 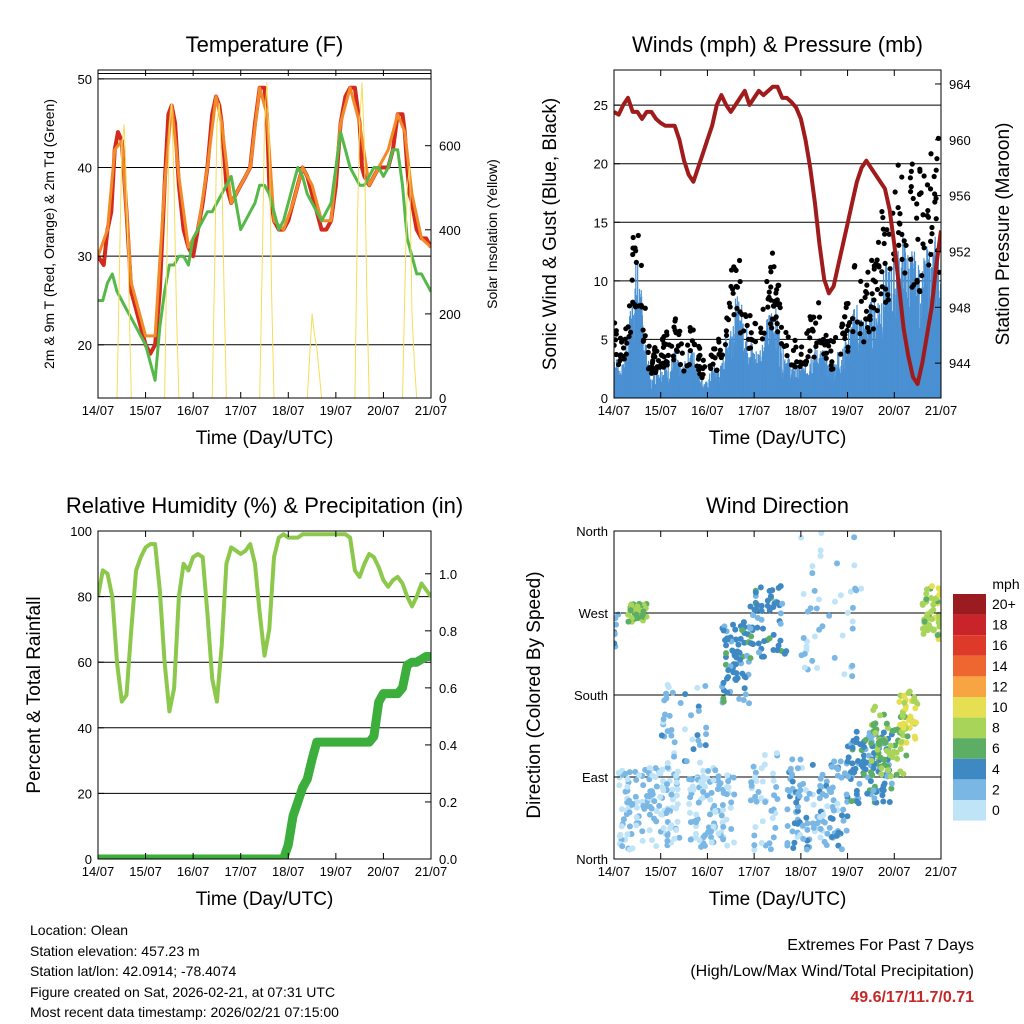 I want to click on wind_direction-xtick-label: 14/07, so click(x=614, y=871).